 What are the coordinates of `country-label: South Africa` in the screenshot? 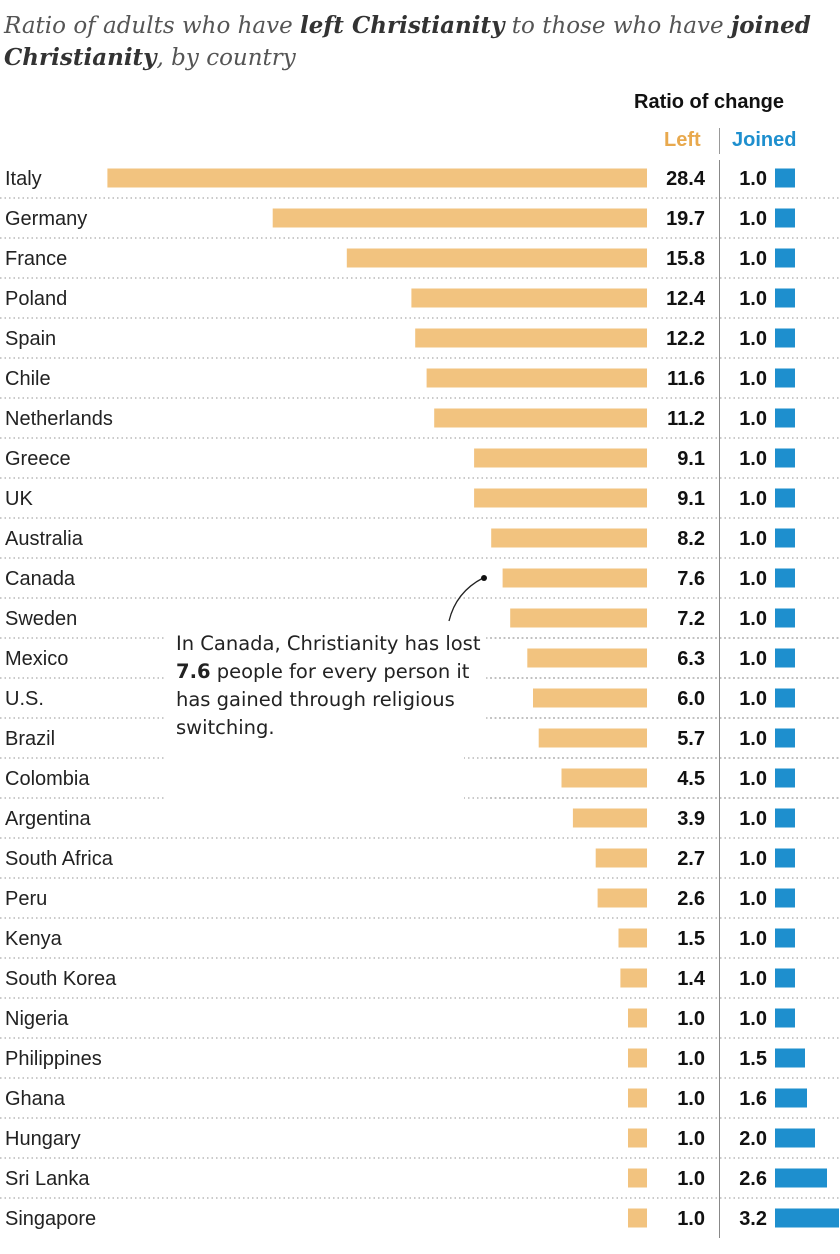 It's located at (59, 859).